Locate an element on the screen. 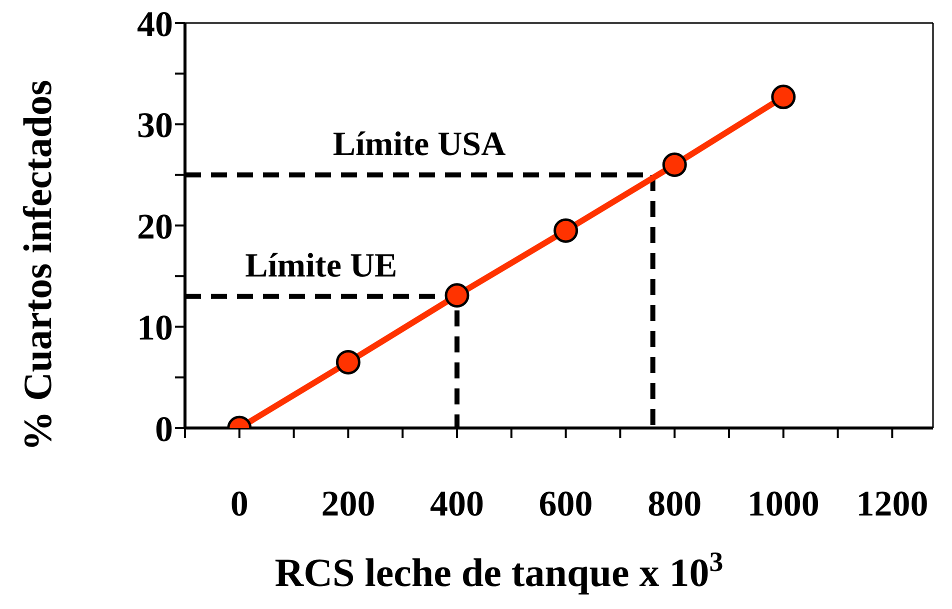 This screenshot has width=952, height=609. x-tick-label: 400 is located at coordinates (457, 504).